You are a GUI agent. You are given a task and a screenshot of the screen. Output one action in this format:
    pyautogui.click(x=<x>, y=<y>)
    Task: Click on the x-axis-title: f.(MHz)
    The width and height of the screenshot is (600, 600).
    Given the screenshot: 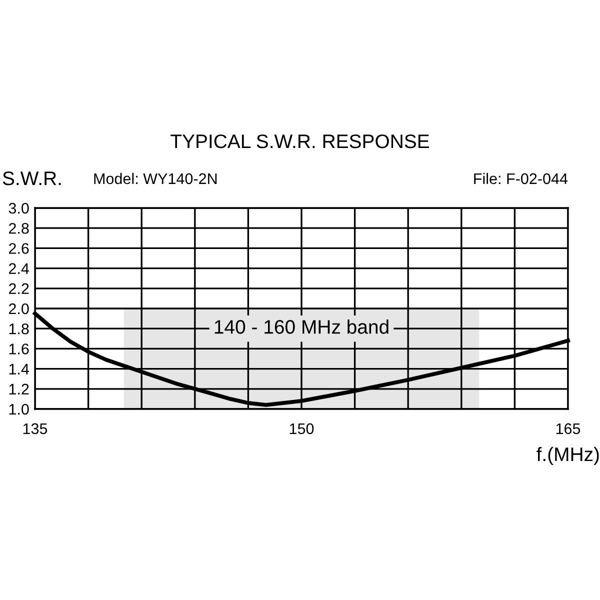 What is the action you would take?
    pyautogui.click(x=567, y=456)
    